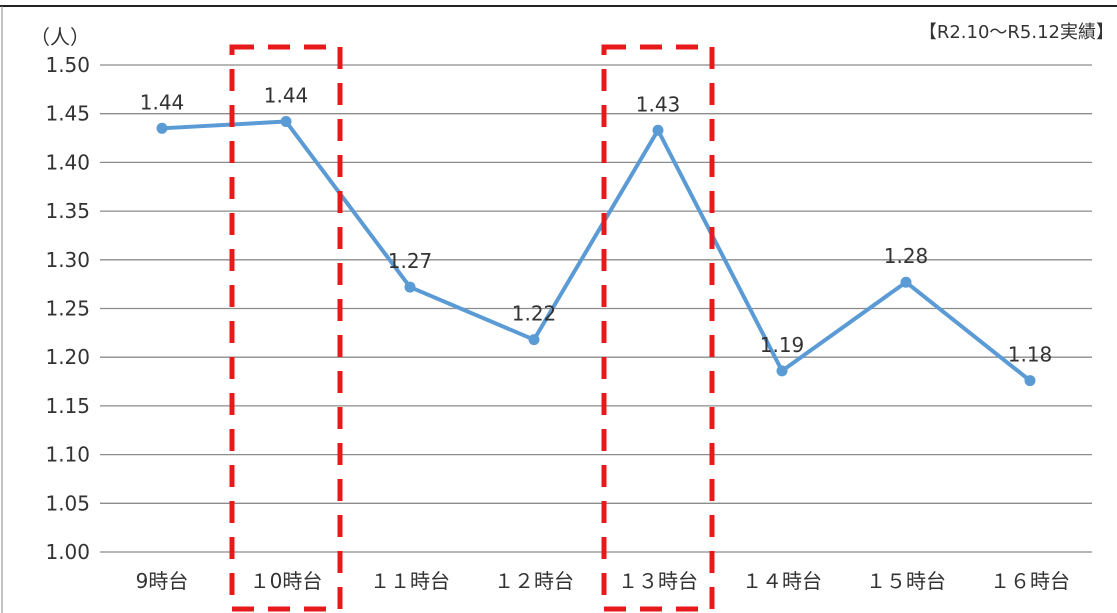  What do you see at coordinates (1016, 32) in the screenshot?
I see `period-note: 【R2.10～R5.12実績】` at bounding box center [1016, 32].